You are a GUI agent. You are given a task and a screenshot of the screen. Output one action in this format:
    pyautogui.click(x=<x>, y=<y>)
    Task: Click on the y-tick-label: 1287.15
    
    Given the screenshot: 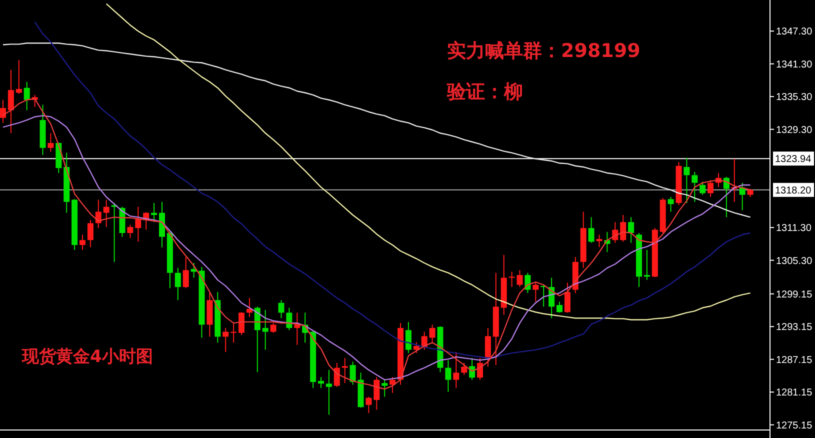 What is the action you would take?
    pyautogui.click(x=794, y=360)
    